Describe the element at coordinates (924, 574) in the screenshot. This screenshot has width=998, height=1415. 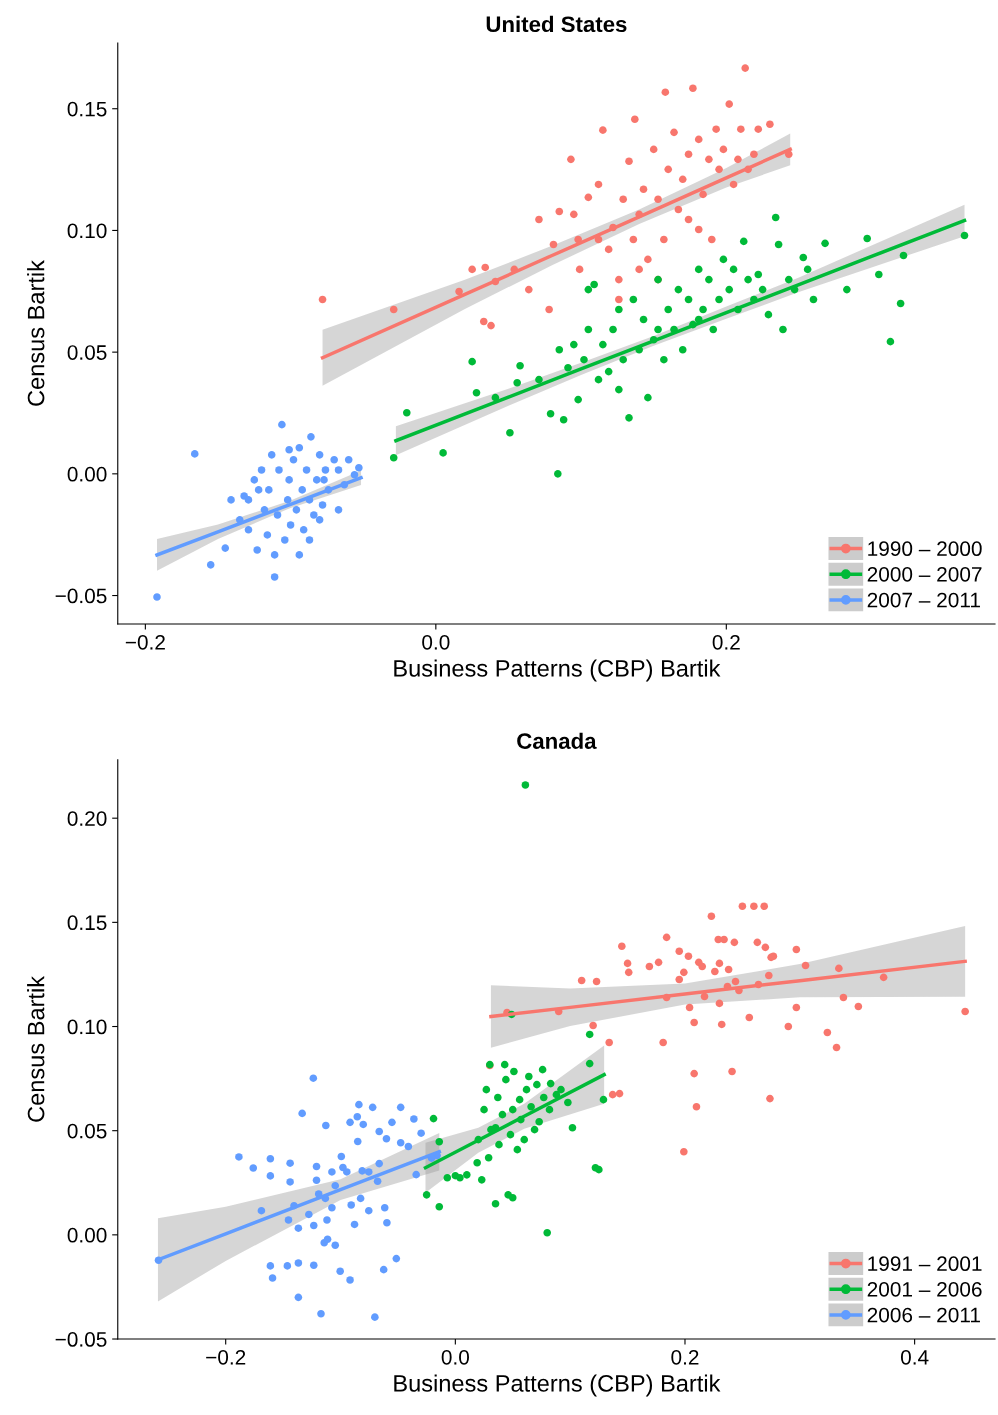
I see `legend-label: 2000 – 2007` at that location.